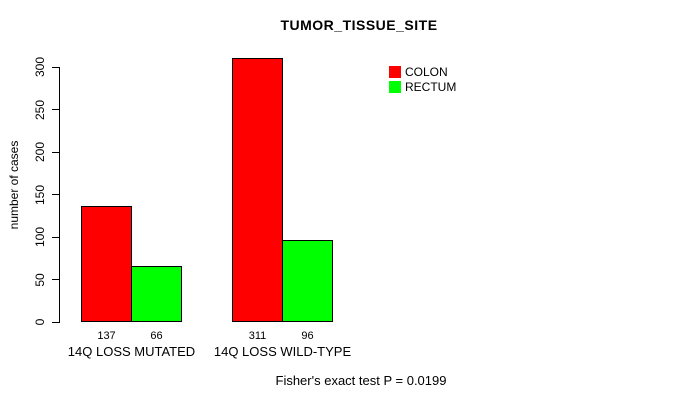  I want to click on y-axis-tick-label-150: 150, so click(40, 194).